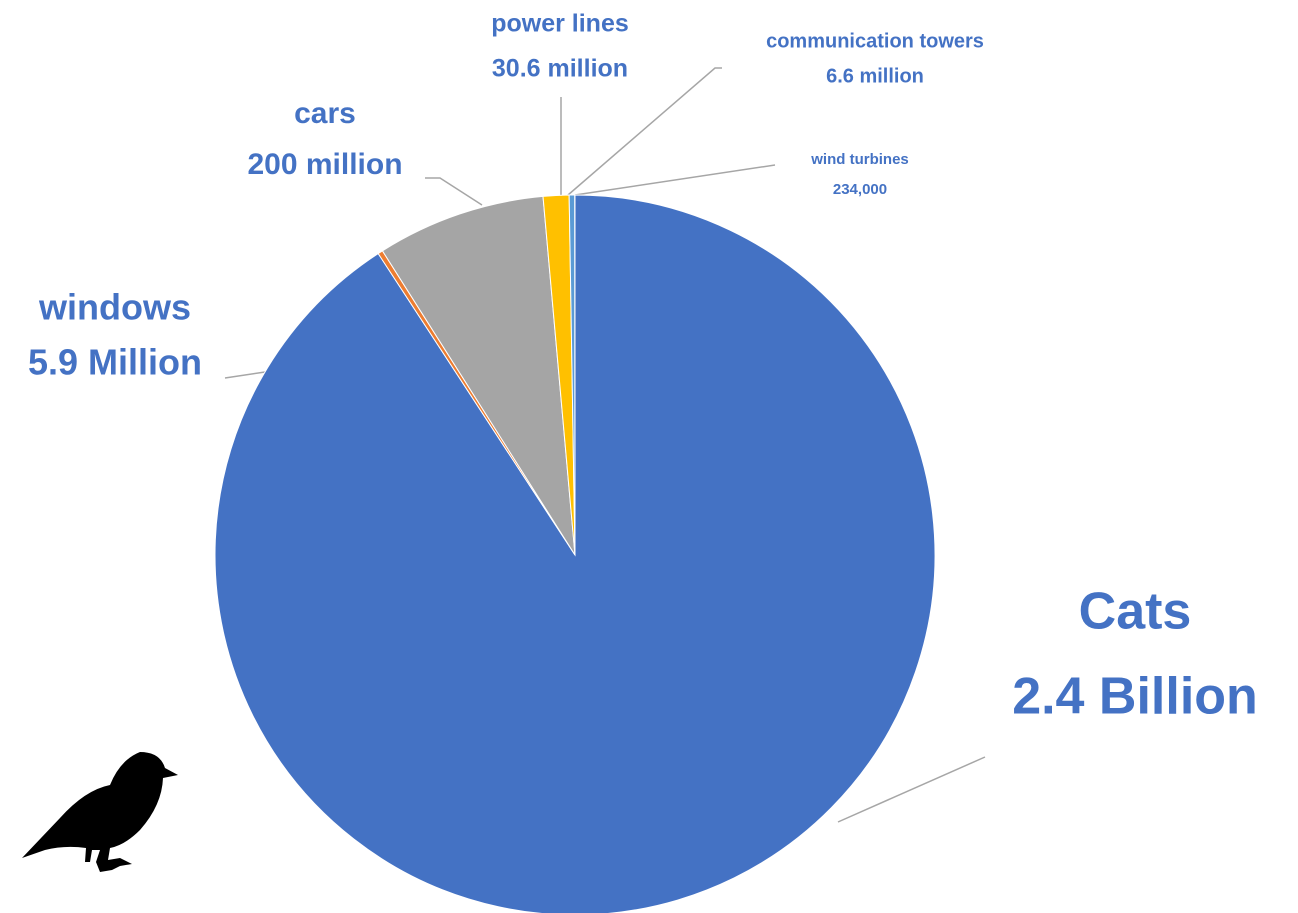 The width and height of the screenshot is (1298, 913). What do you see at coordinates (1135, 697) in the screenshot?
I see `slice-value-label: 2.4 Billion` at bounding box center [1135, 697].